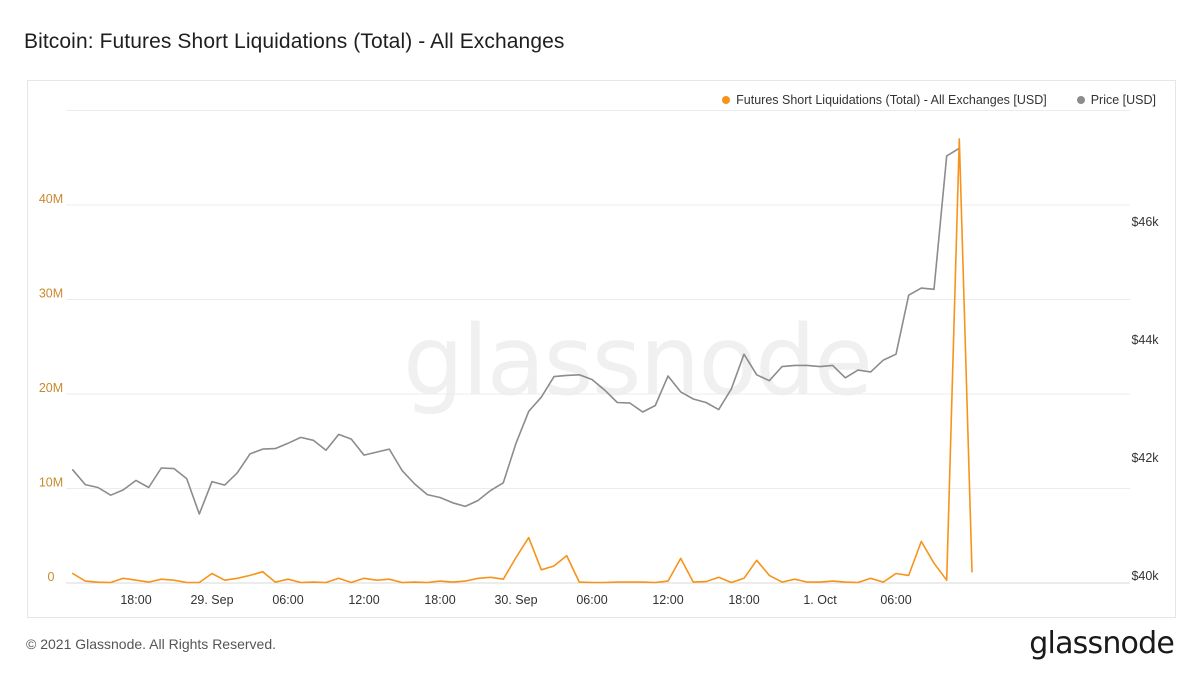 This screenshot has height=675, width=1200. What do you see at coordinates (51, 388) in the screenshot?
I see `left-axis-tick-label: 20M` at bounding box center [51, 388].